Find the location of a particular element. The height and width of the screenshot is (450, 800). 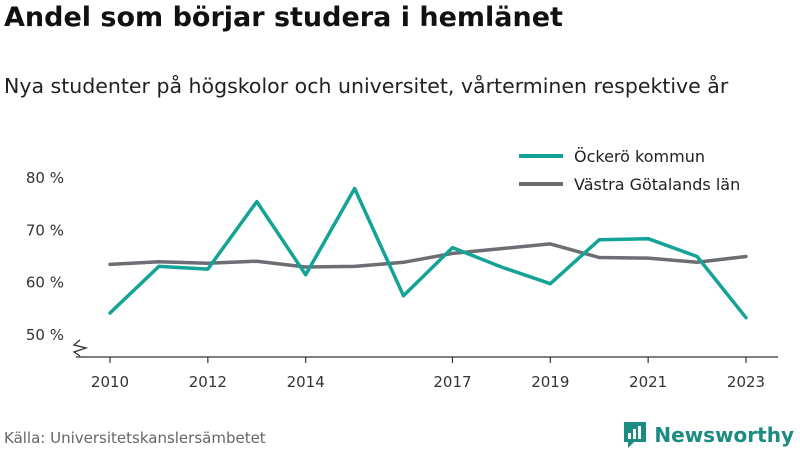

y-axis: 50 % 60 % 70 % 80 % is located at coordinates (45, 256).